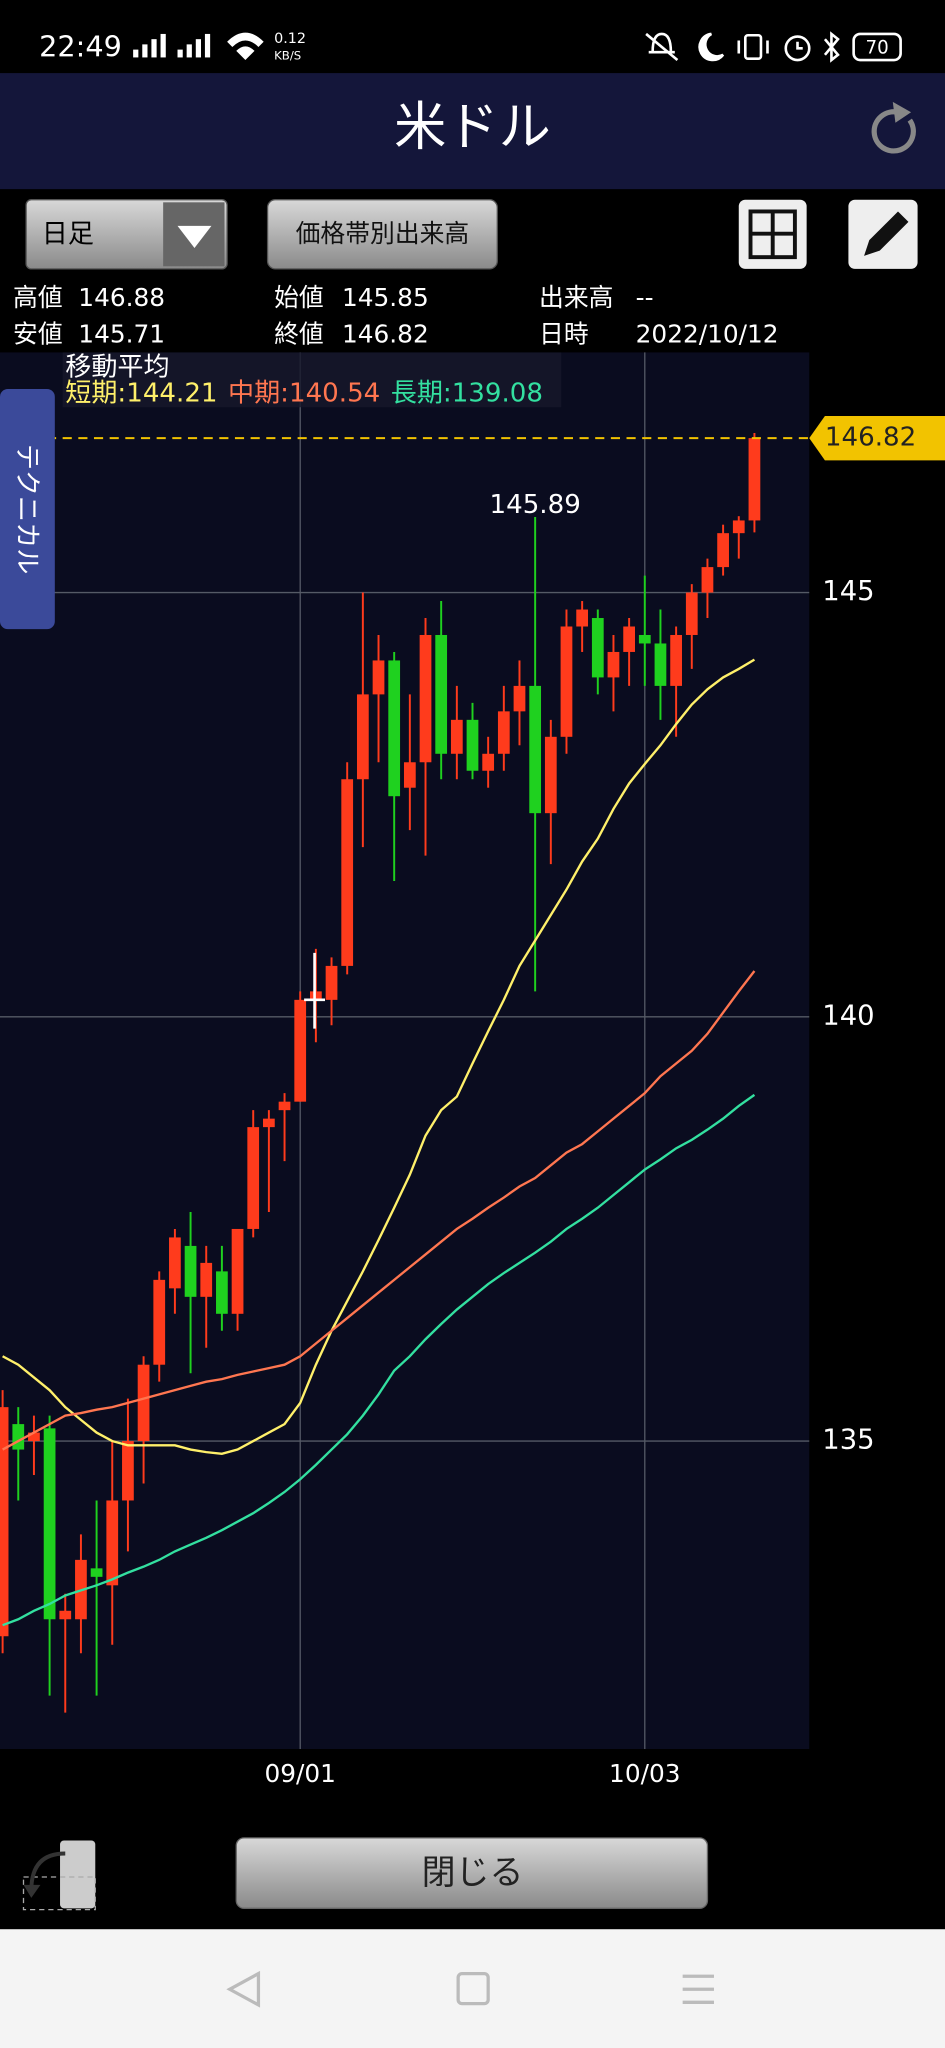 The image size is (945, 2048). I want to click on legend-box, so click(312, 380).